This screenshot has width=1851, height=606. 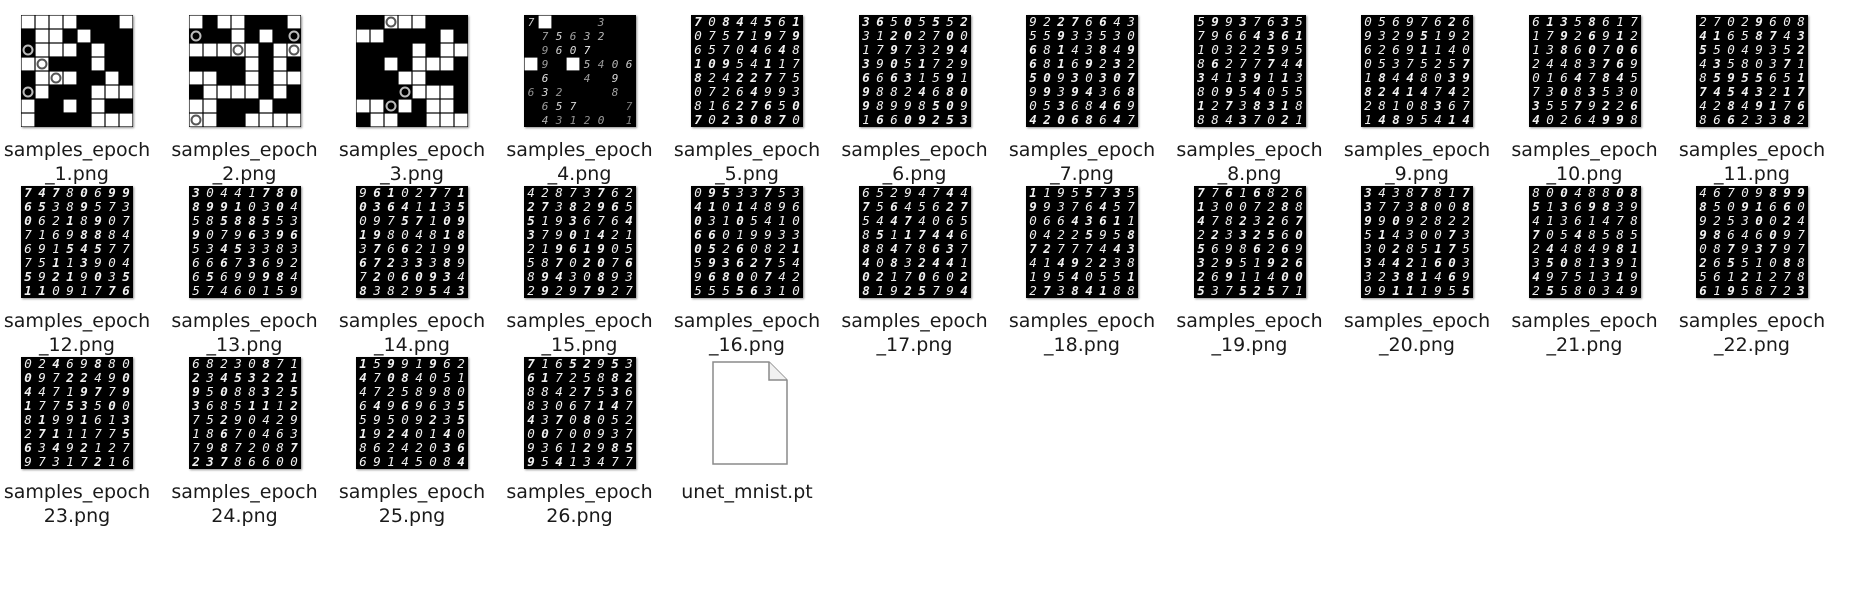 I want to click on file-item: samples_epoch _1.png, so click(x=77, y=98).